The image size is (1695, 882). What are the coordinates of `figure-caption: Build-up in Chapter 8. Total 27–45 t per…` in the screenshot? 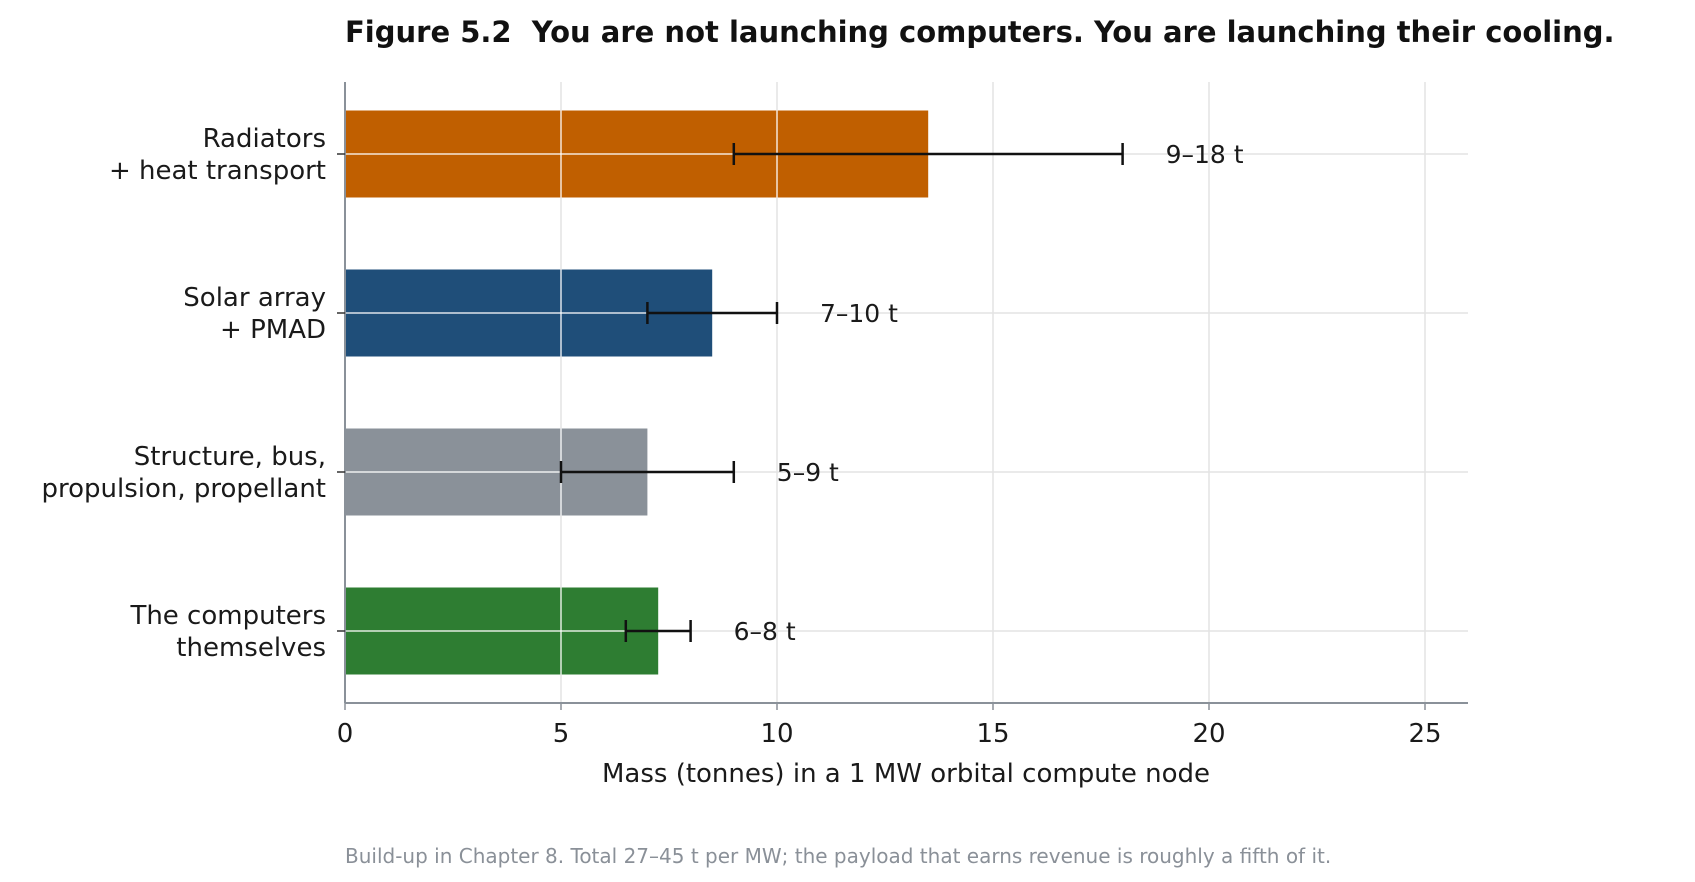 It's located at (838, 856).